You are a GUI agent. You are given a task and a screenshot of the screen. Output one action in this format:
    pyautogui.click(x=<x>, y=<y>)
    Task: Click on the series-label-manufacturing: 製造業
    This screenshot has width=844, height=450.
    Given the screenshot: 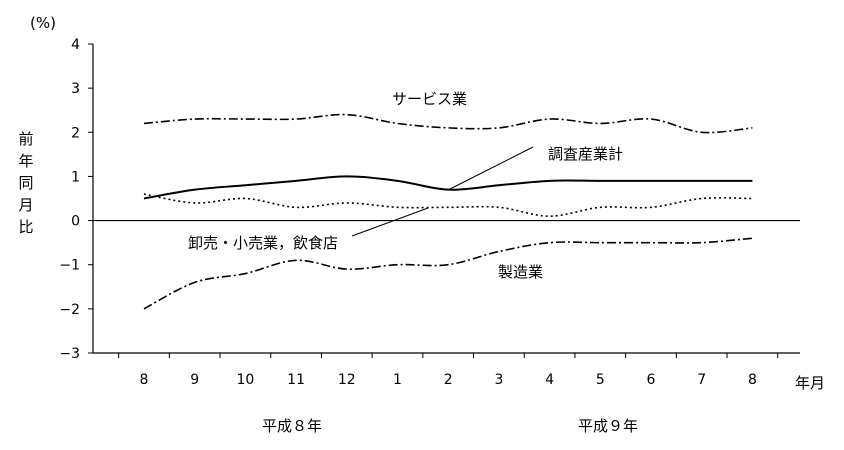 What is the action you would take?
    pyautogui.click(x=521, y=272)
    